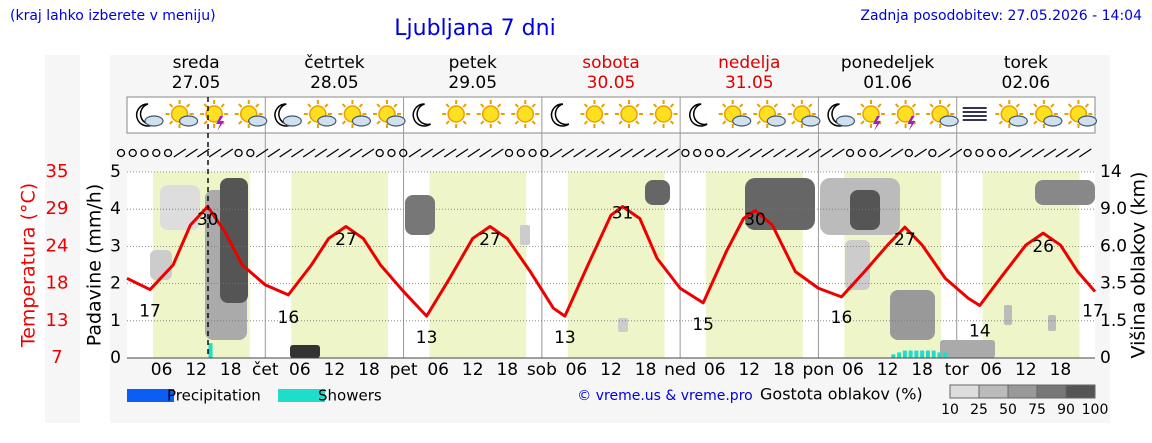 The width and height of the screenshot is (1152, 443). What do you see at coordinates (979, 410) in the screenshot?
I see `cloud-legend-tick: 25` at bounding box center [979, 410].